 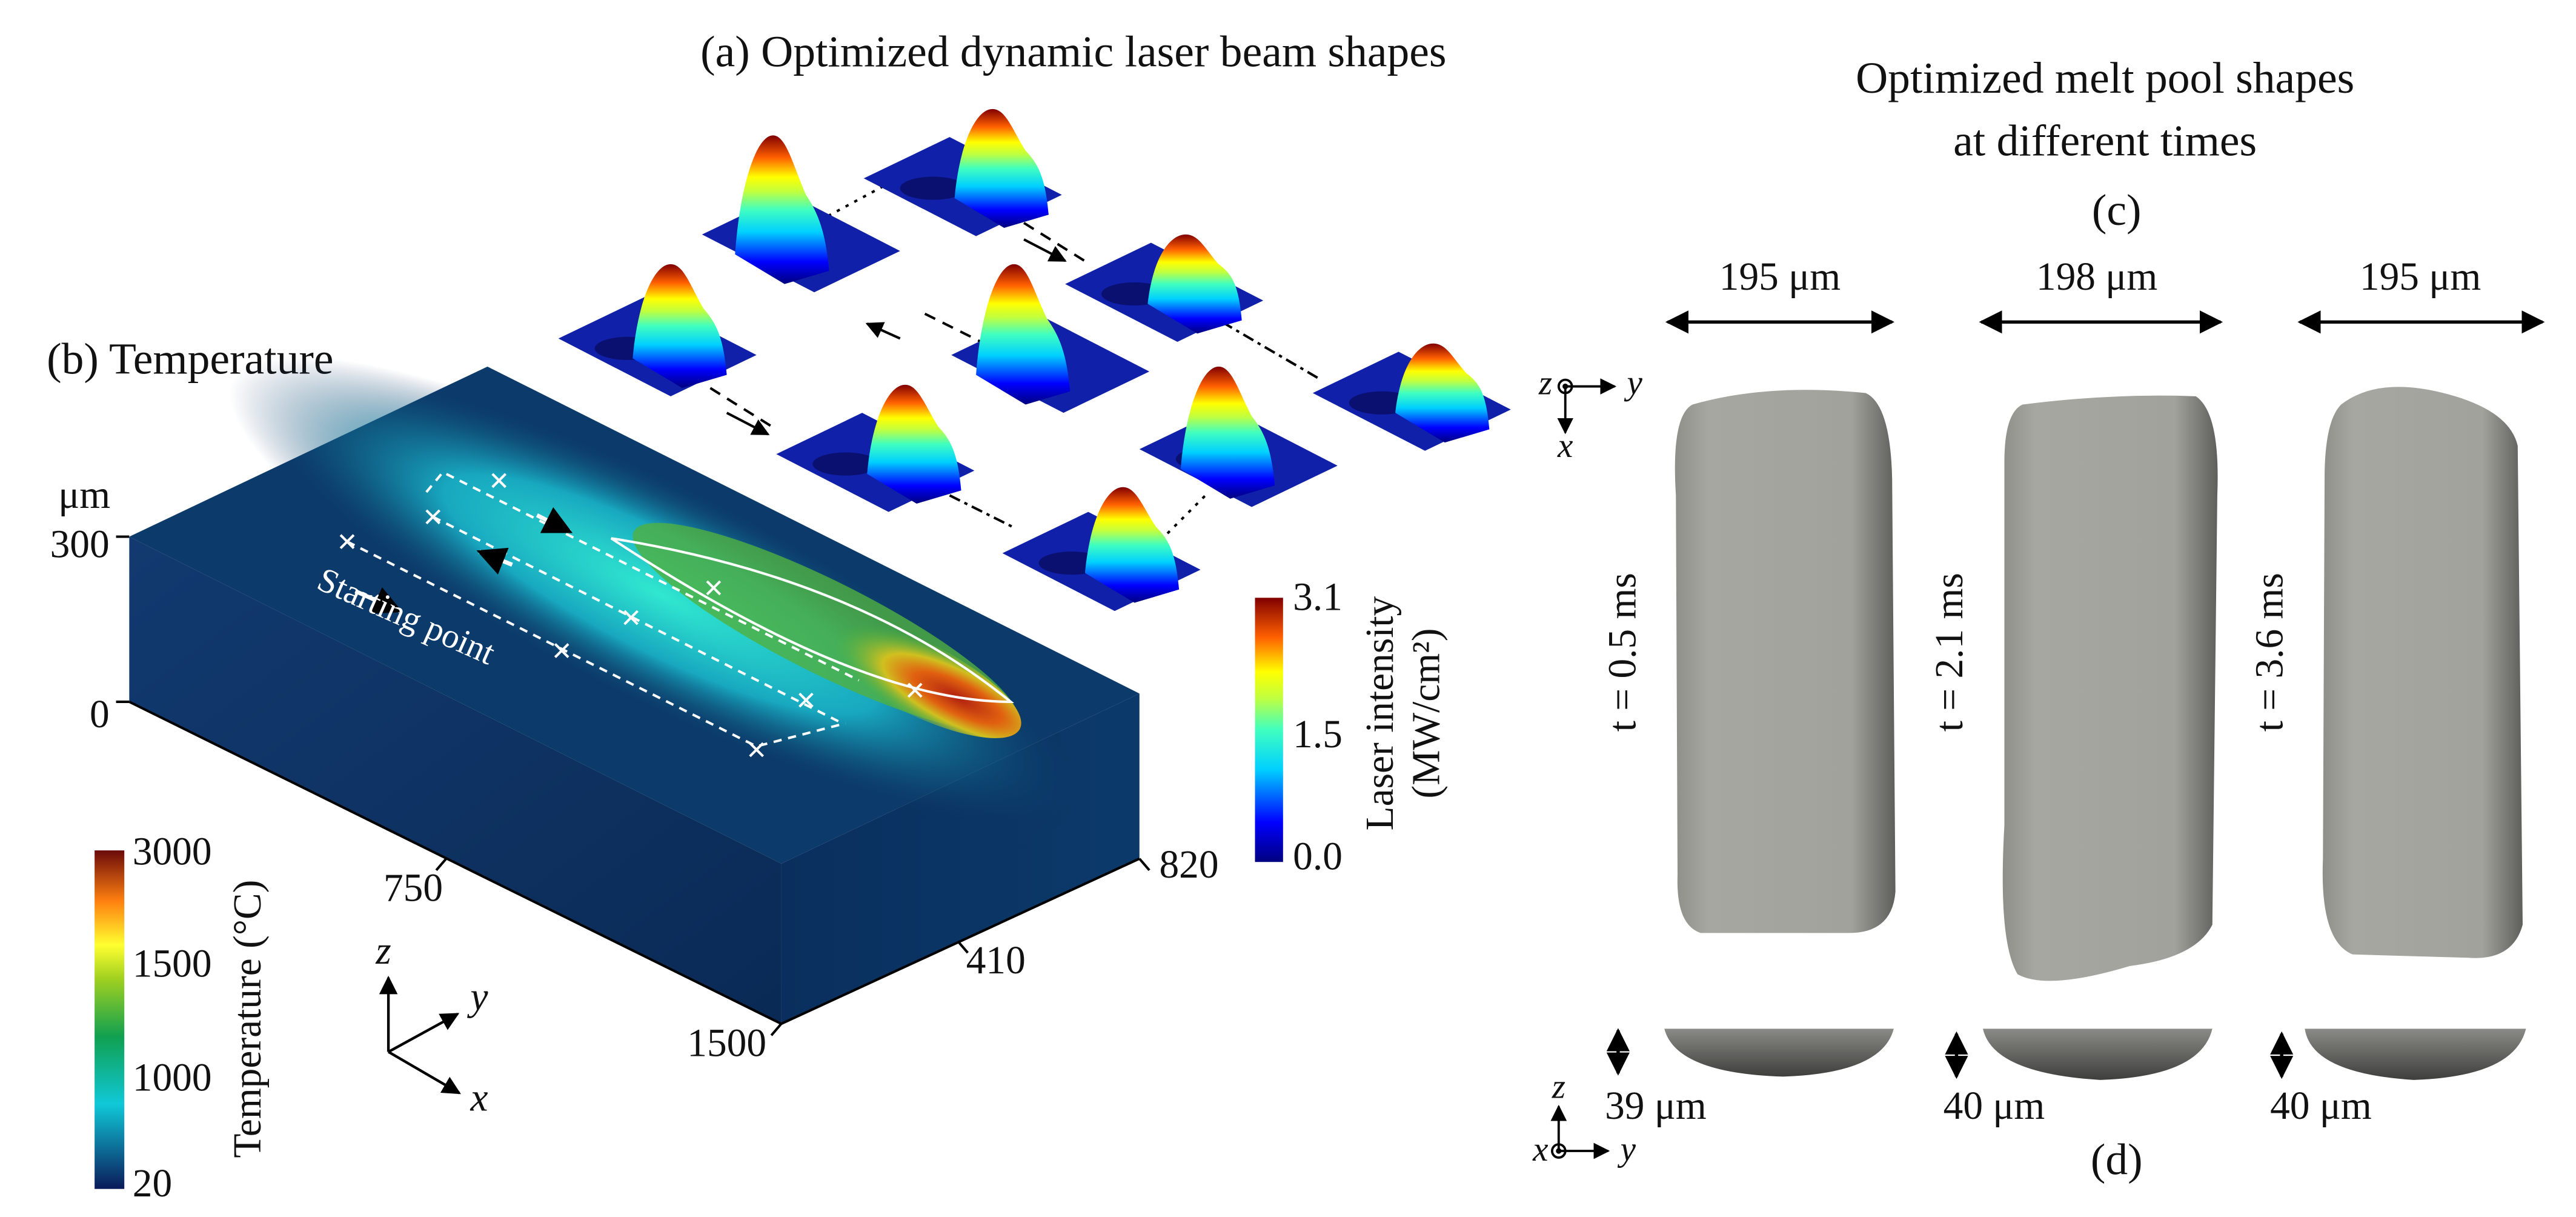 I want to click on temperature-colorbar-label: Temperature (°C), so click(x=248, y=1019).